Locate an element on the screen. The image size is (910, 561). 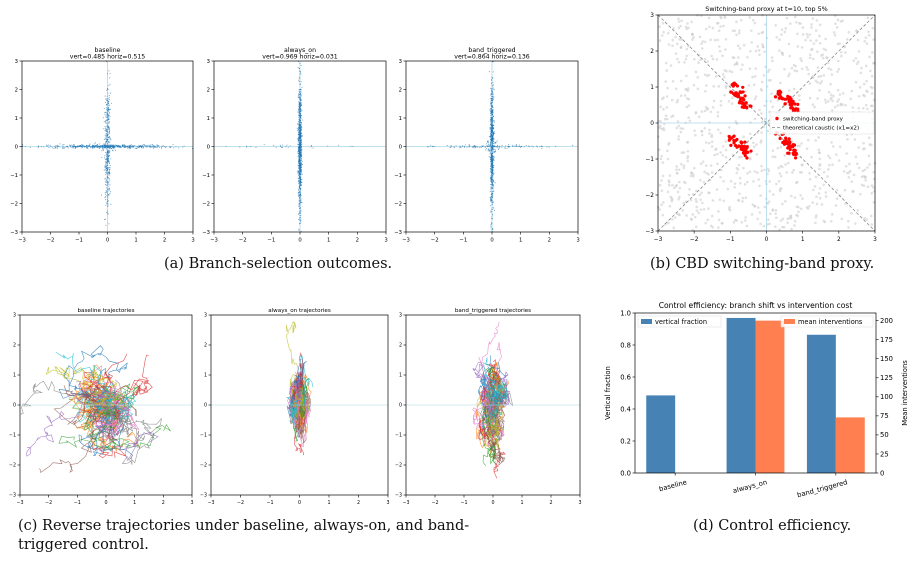
x-tick-label: −3 is located at coordinates (406, 240).